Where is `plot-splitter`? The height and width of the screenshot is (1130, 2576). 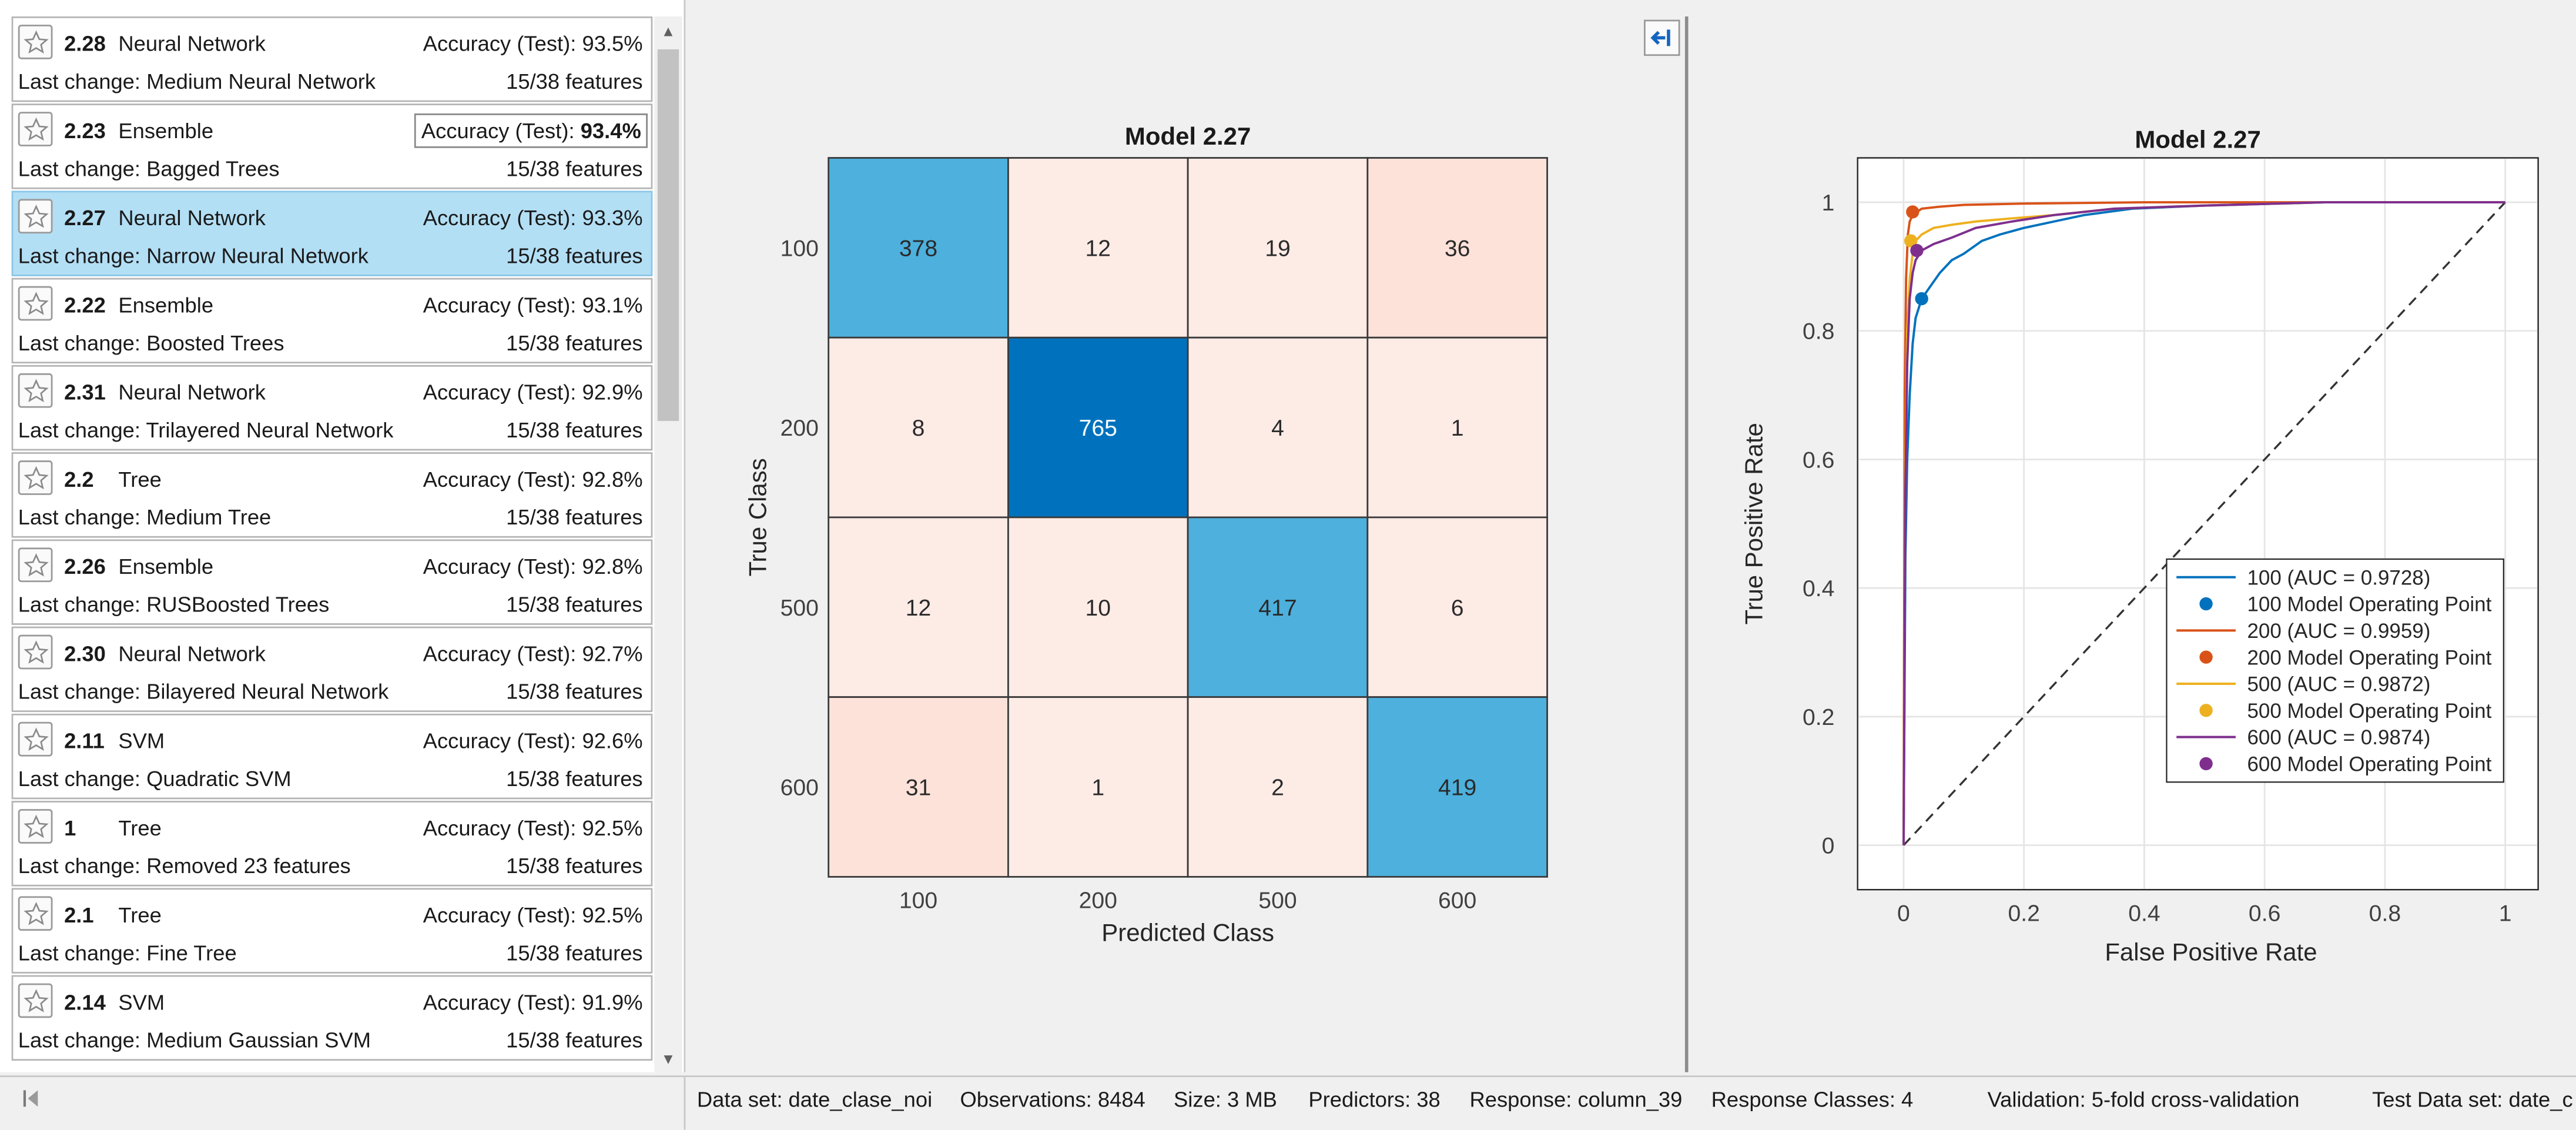 plot-splitter is located at coordinates (1686, 544).